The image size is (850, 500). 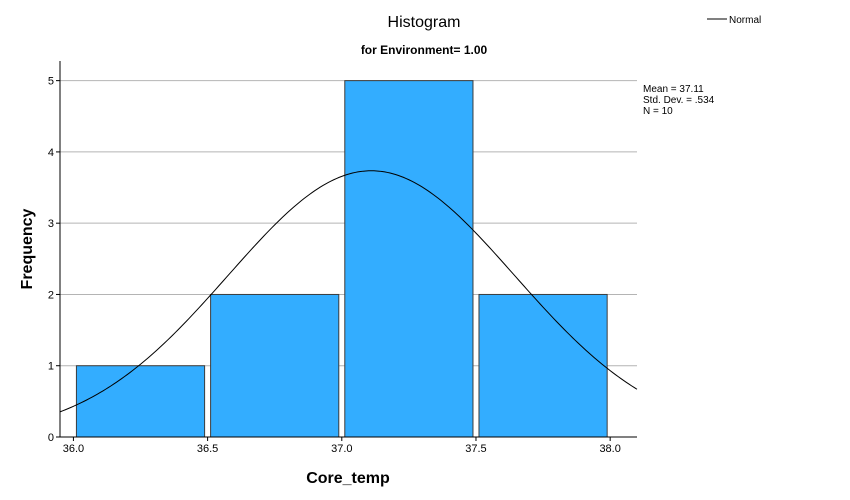 What do you see at coordinates (54, 260) in the screenshot?
I see `y-tick-labels: 0 1 2 3 4 5` at bounding box center [54, 260].